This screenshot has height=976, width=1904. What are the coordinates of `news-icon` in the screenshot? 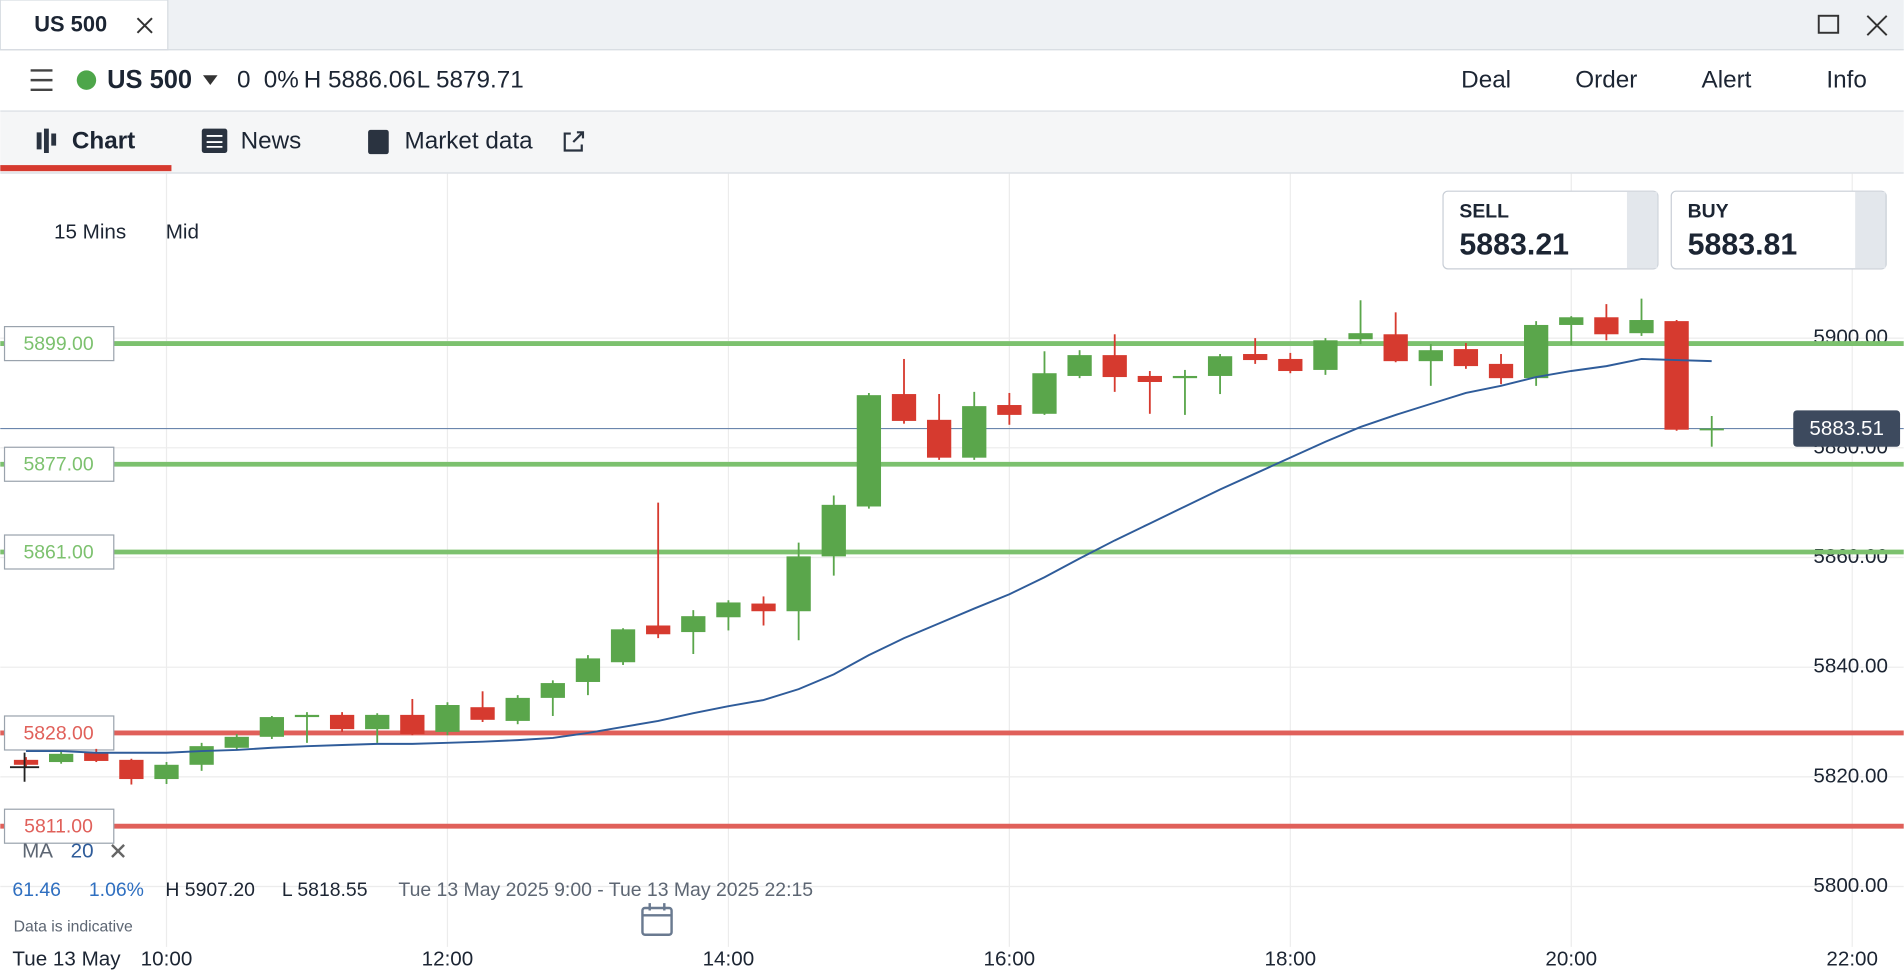 It's located at (214, 140).